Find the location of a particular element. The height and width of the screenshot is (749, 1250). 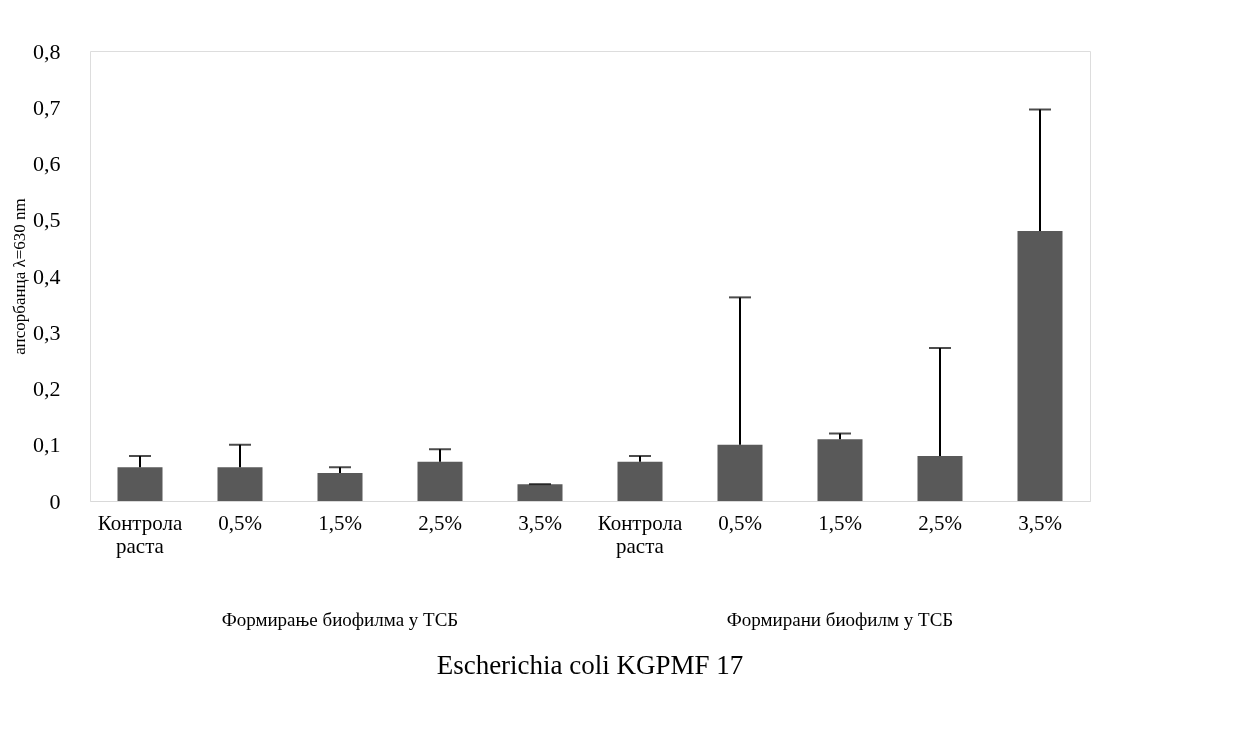

y-tick-label: 0 is located at coordinates (55, 501).